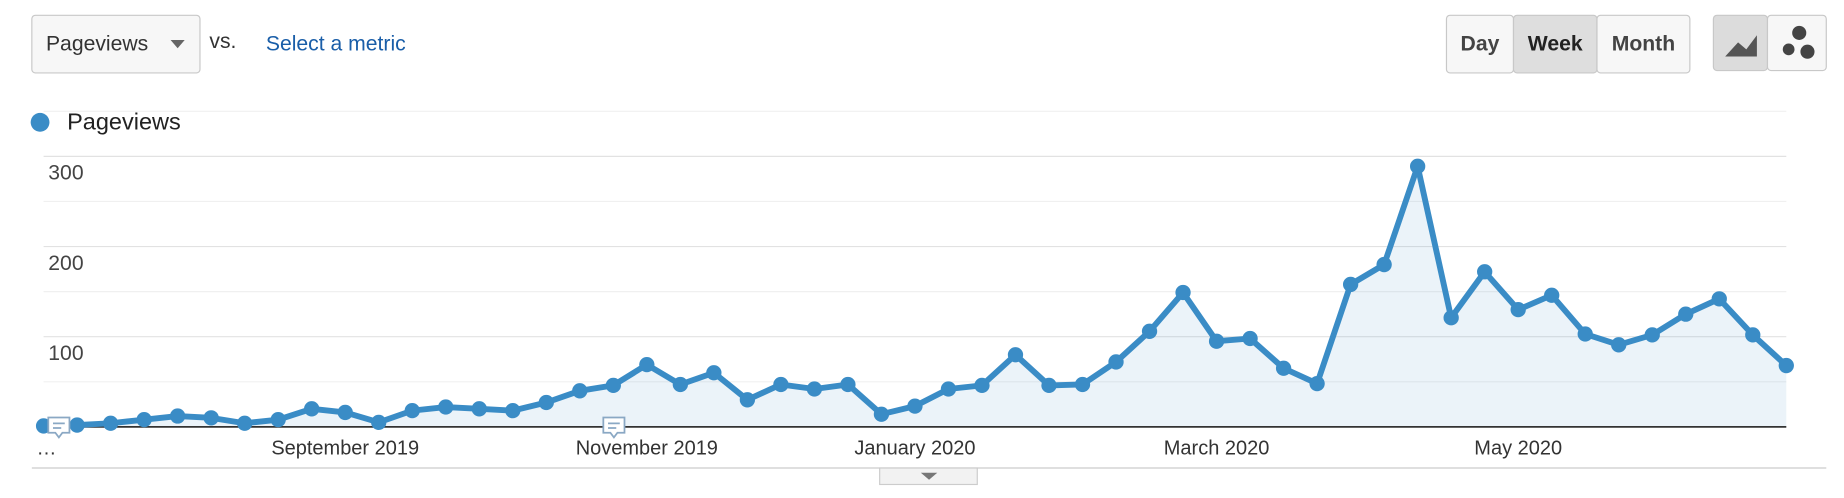 The image size is (1844, 498). I want to click on expand-caret, so click(929, 476).